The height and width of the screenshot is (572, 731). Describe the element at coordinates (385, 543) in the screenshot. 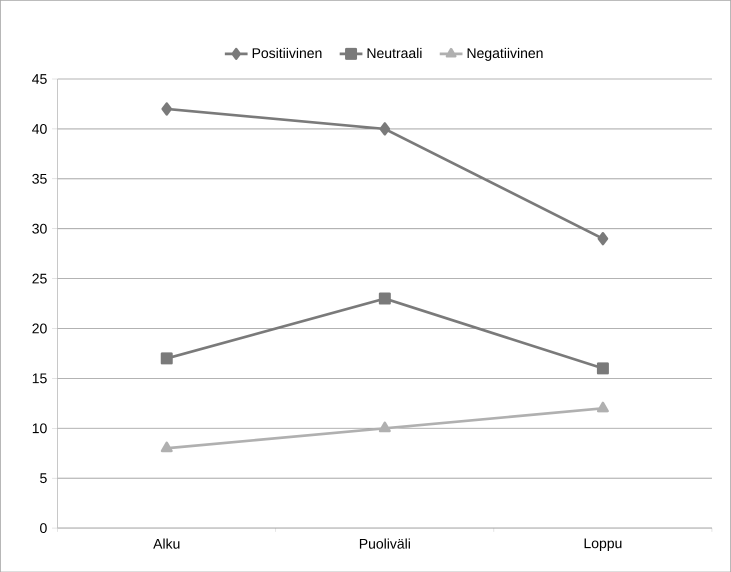

I see `x-tick-label: Puoliväli` at that location.